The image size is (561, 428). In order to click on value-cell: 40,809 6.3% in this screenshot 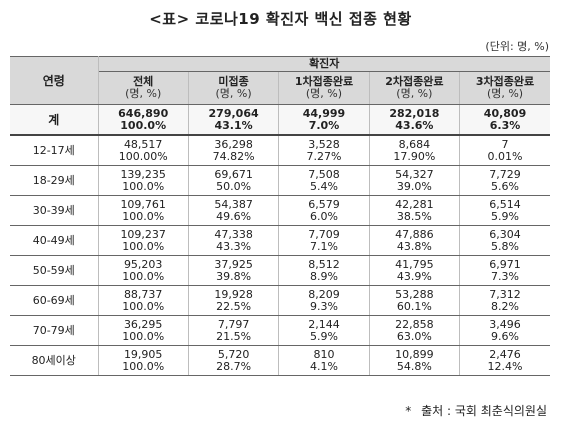, I will do `click(504, 120)`.